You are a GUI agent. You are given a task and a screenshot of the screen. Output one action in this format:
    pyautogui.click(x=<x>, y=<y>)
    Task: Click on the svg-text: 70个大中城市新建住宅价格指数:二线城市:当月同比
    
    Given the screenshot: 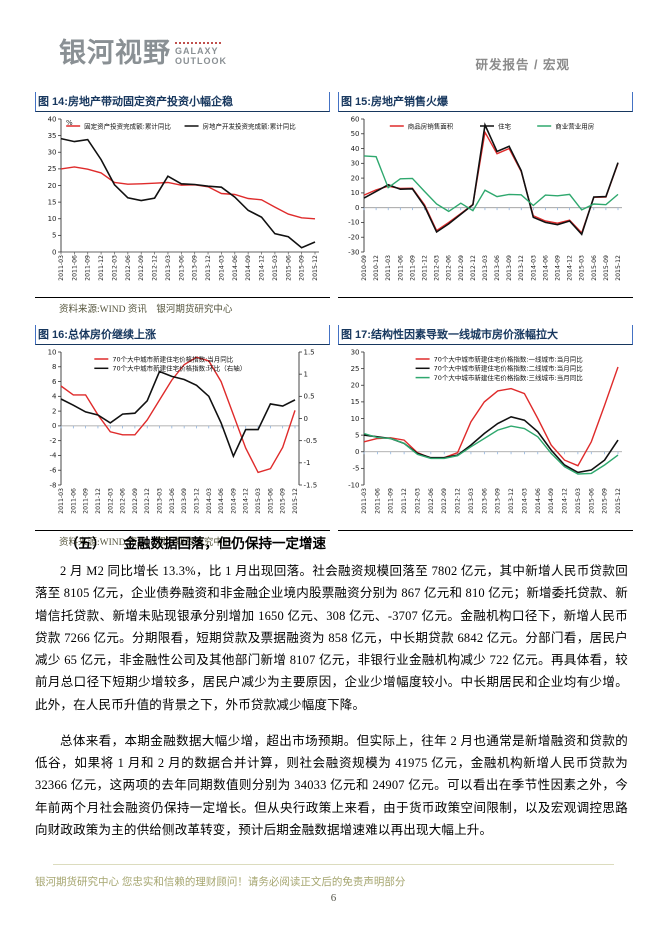 What is the action you would take?
    pyautogui.click(x=509, y=368)
    